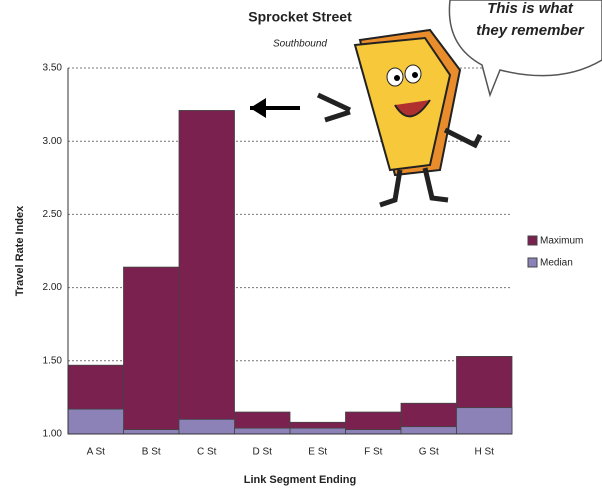 This screenshot has width=602, height=489. What do you see at coordinates (300, 480) in the screenshot?
I see `x-axis-label: Link Segment Ending` at bounding box center [300, 480].